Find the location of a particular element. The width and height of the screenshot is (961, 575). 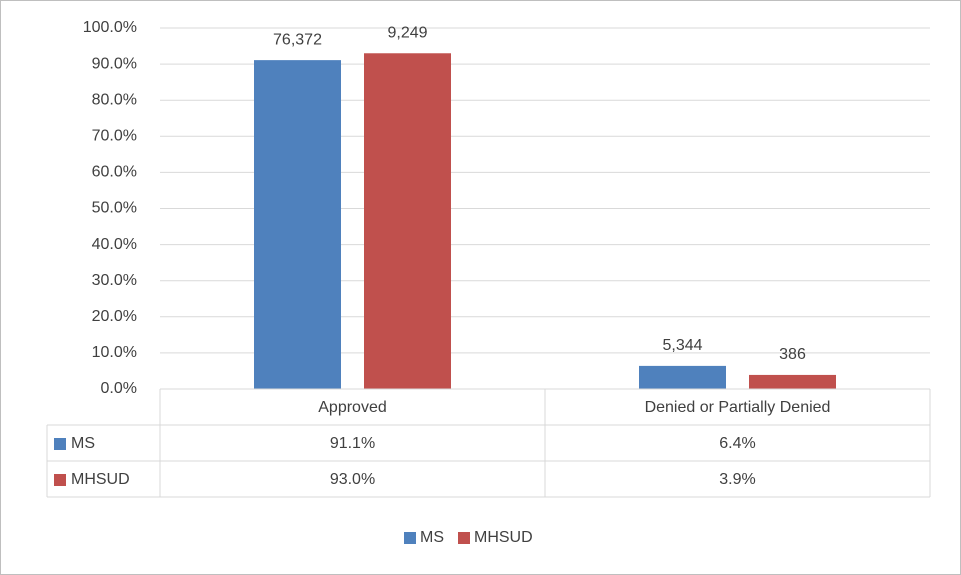

y-tick-label: 90.0% is located at coordinates (114, 63).